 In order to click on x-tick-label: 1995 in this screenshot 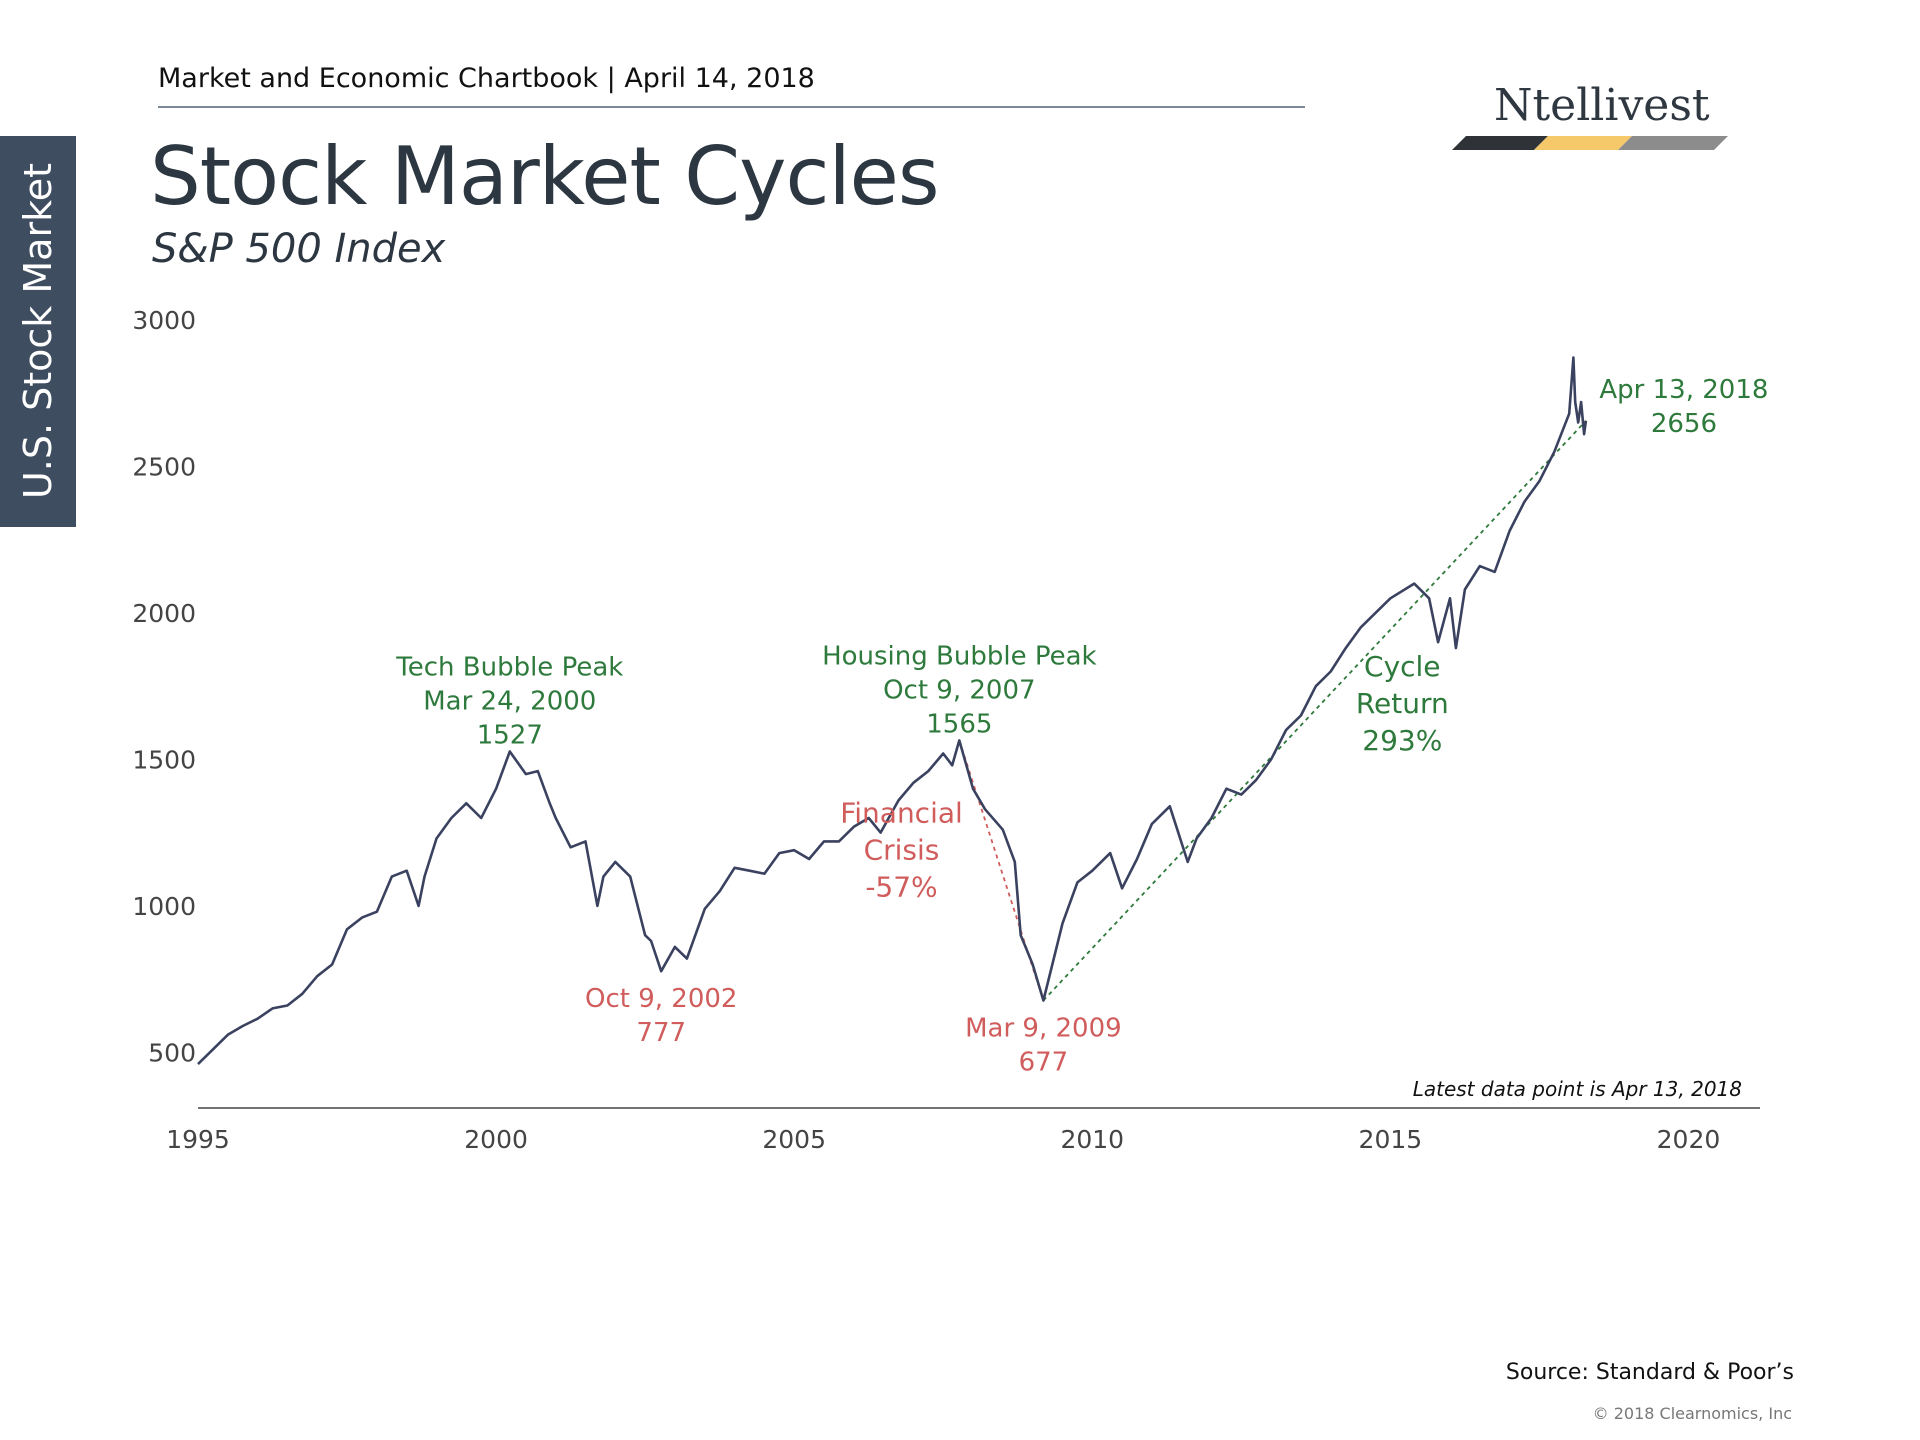, I will do `click(198, 1139)`.